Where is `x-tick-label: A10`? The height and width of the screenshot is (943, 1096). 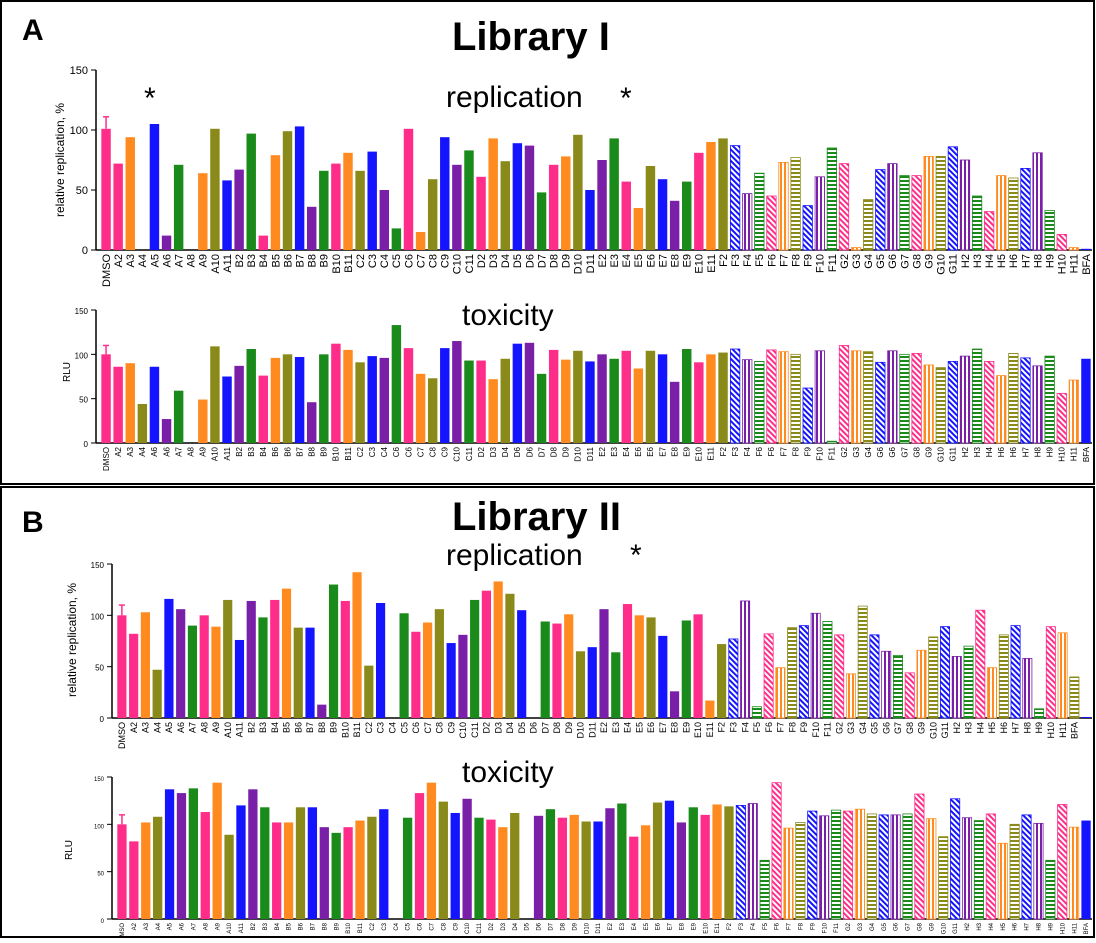 x-tick-label: A10 is located at coordinates (230, 927).